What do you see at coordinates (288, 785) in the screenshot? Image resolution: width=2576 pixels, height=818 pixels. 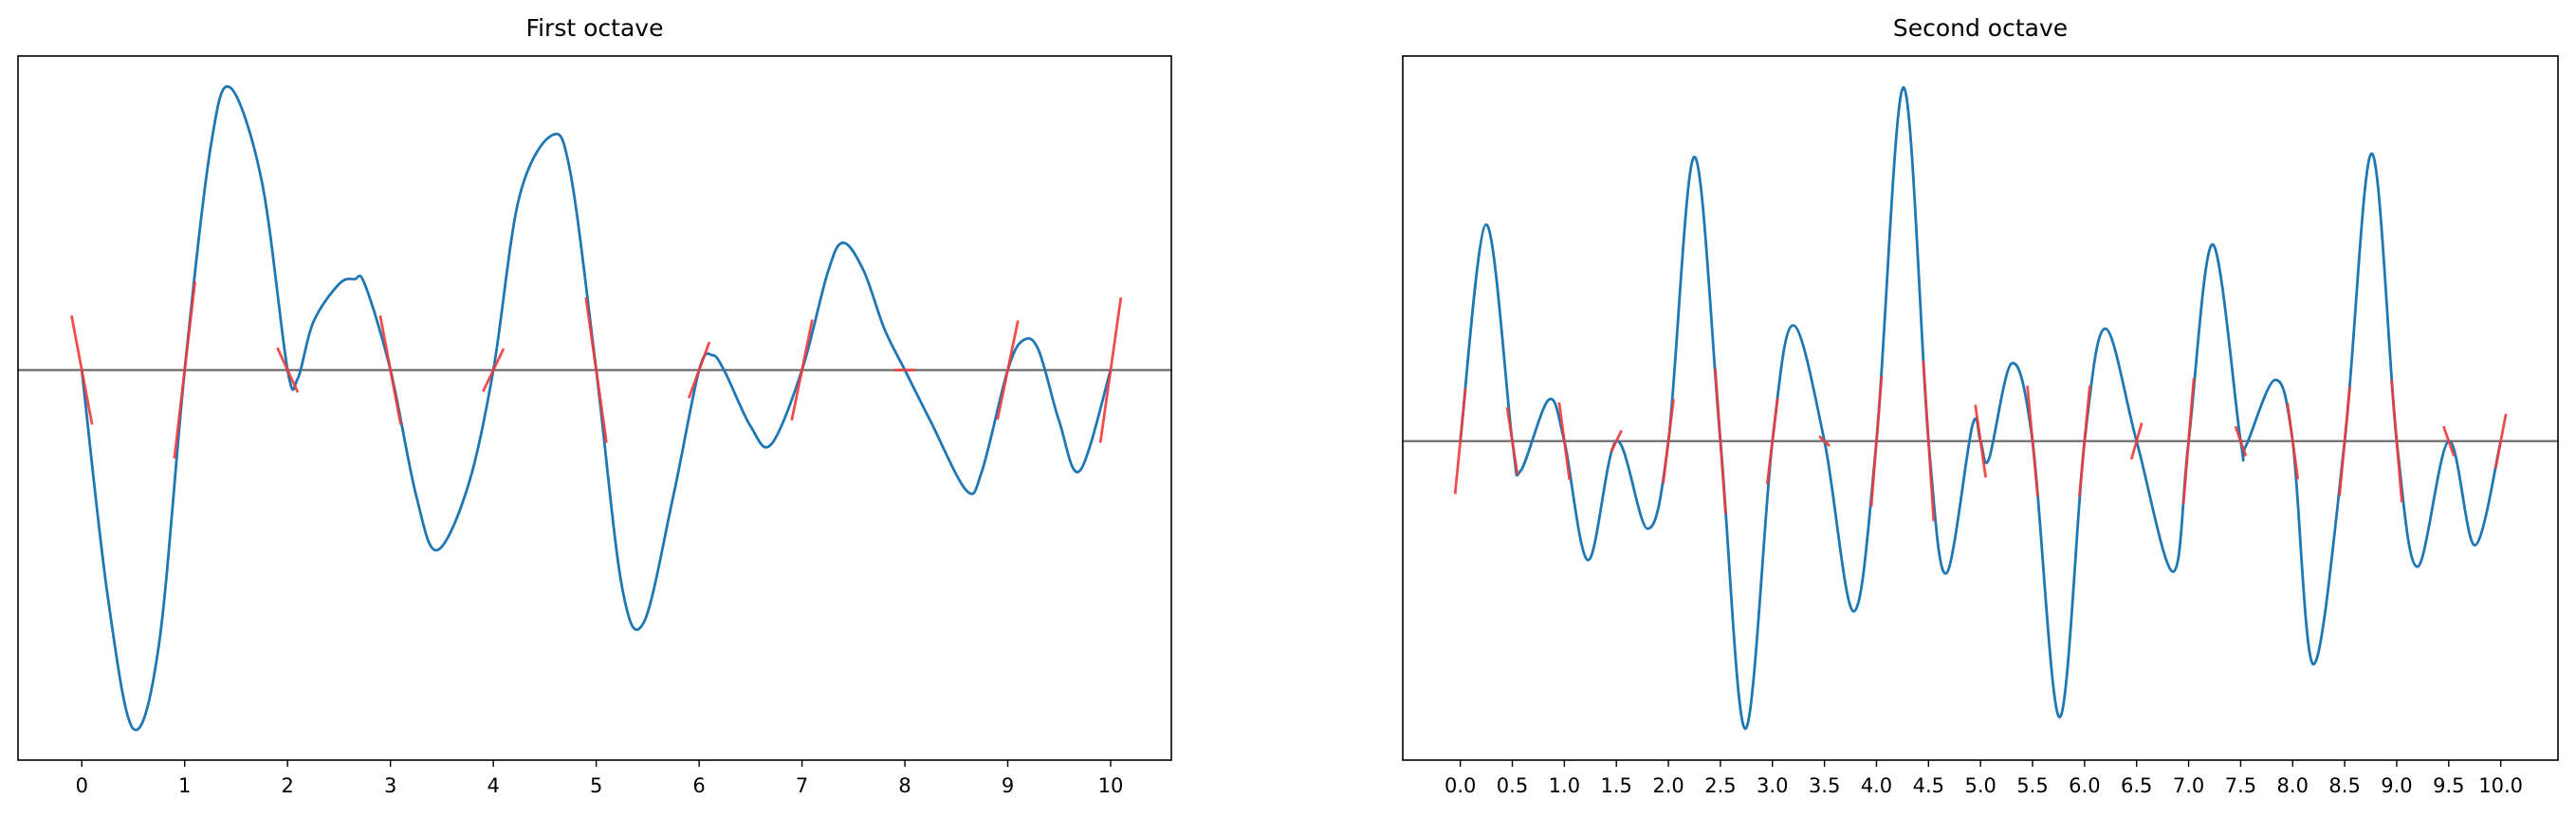 I see `x-tick-label: 2` at bounding box center [288, 785].